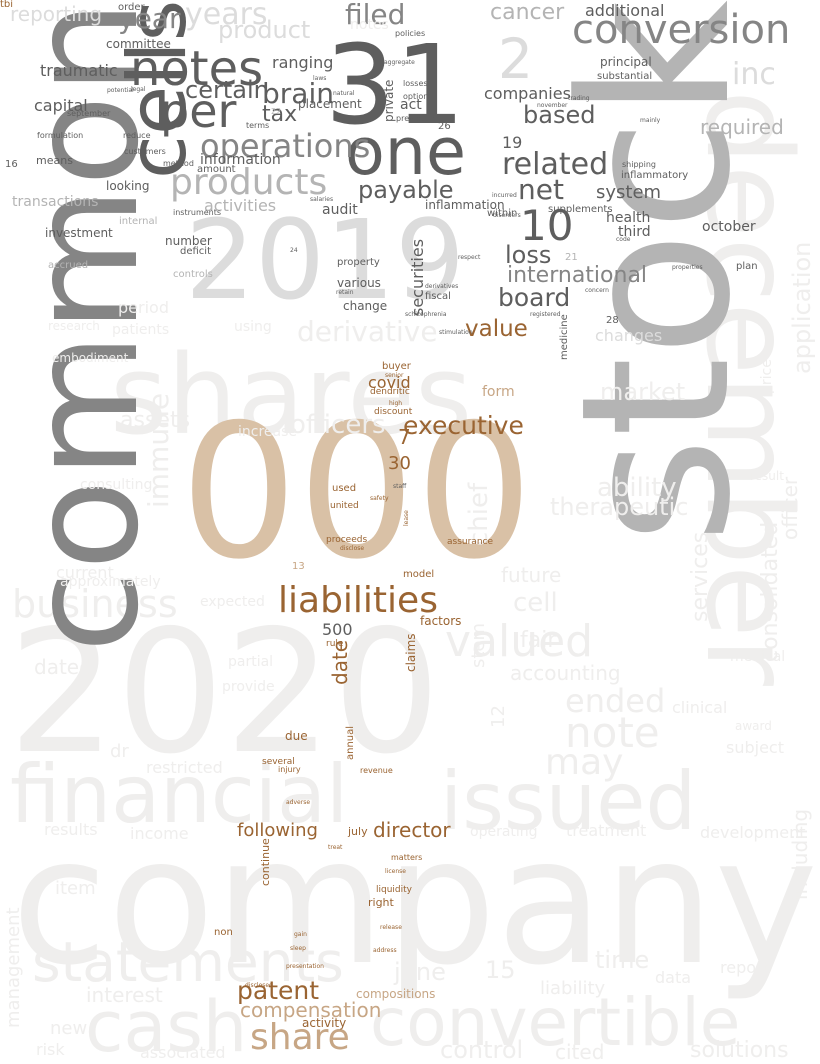 The width and height of the screenshot is (820, 1064). Describe the element at coordinates (131, 7) in the screenshot. I see `word: order` at that location.